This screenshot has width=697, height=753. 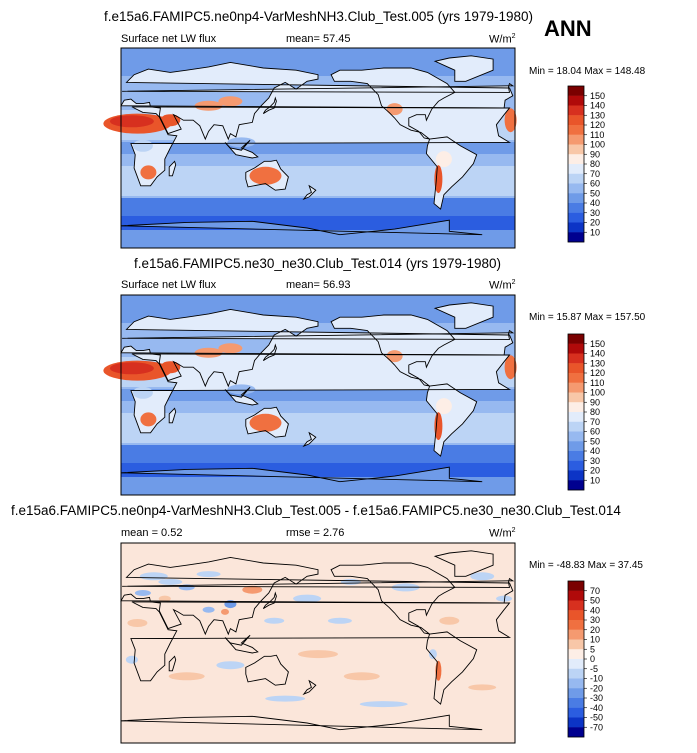 I want to click on panel-2-variable: Surface net LW flux, so click(x=169, y=285).